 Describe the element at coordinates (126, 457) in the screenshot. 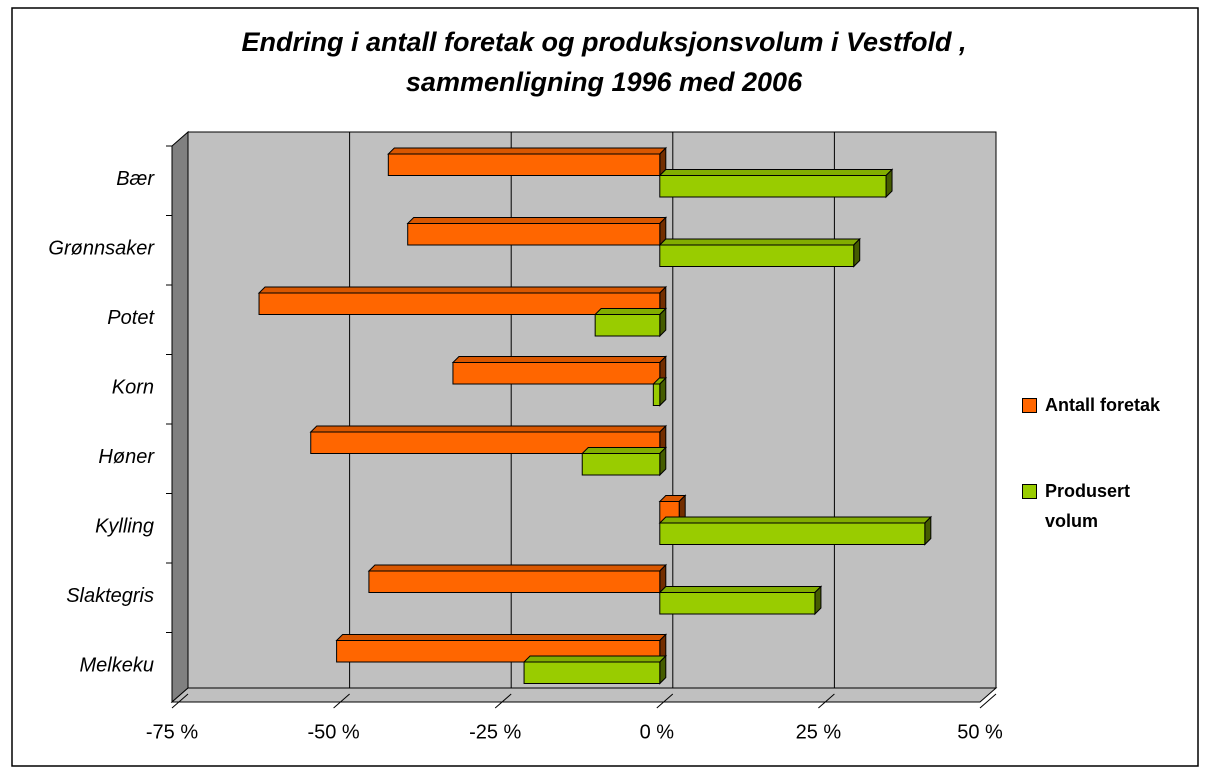

I see `y-tick-label: Høner` at that location.